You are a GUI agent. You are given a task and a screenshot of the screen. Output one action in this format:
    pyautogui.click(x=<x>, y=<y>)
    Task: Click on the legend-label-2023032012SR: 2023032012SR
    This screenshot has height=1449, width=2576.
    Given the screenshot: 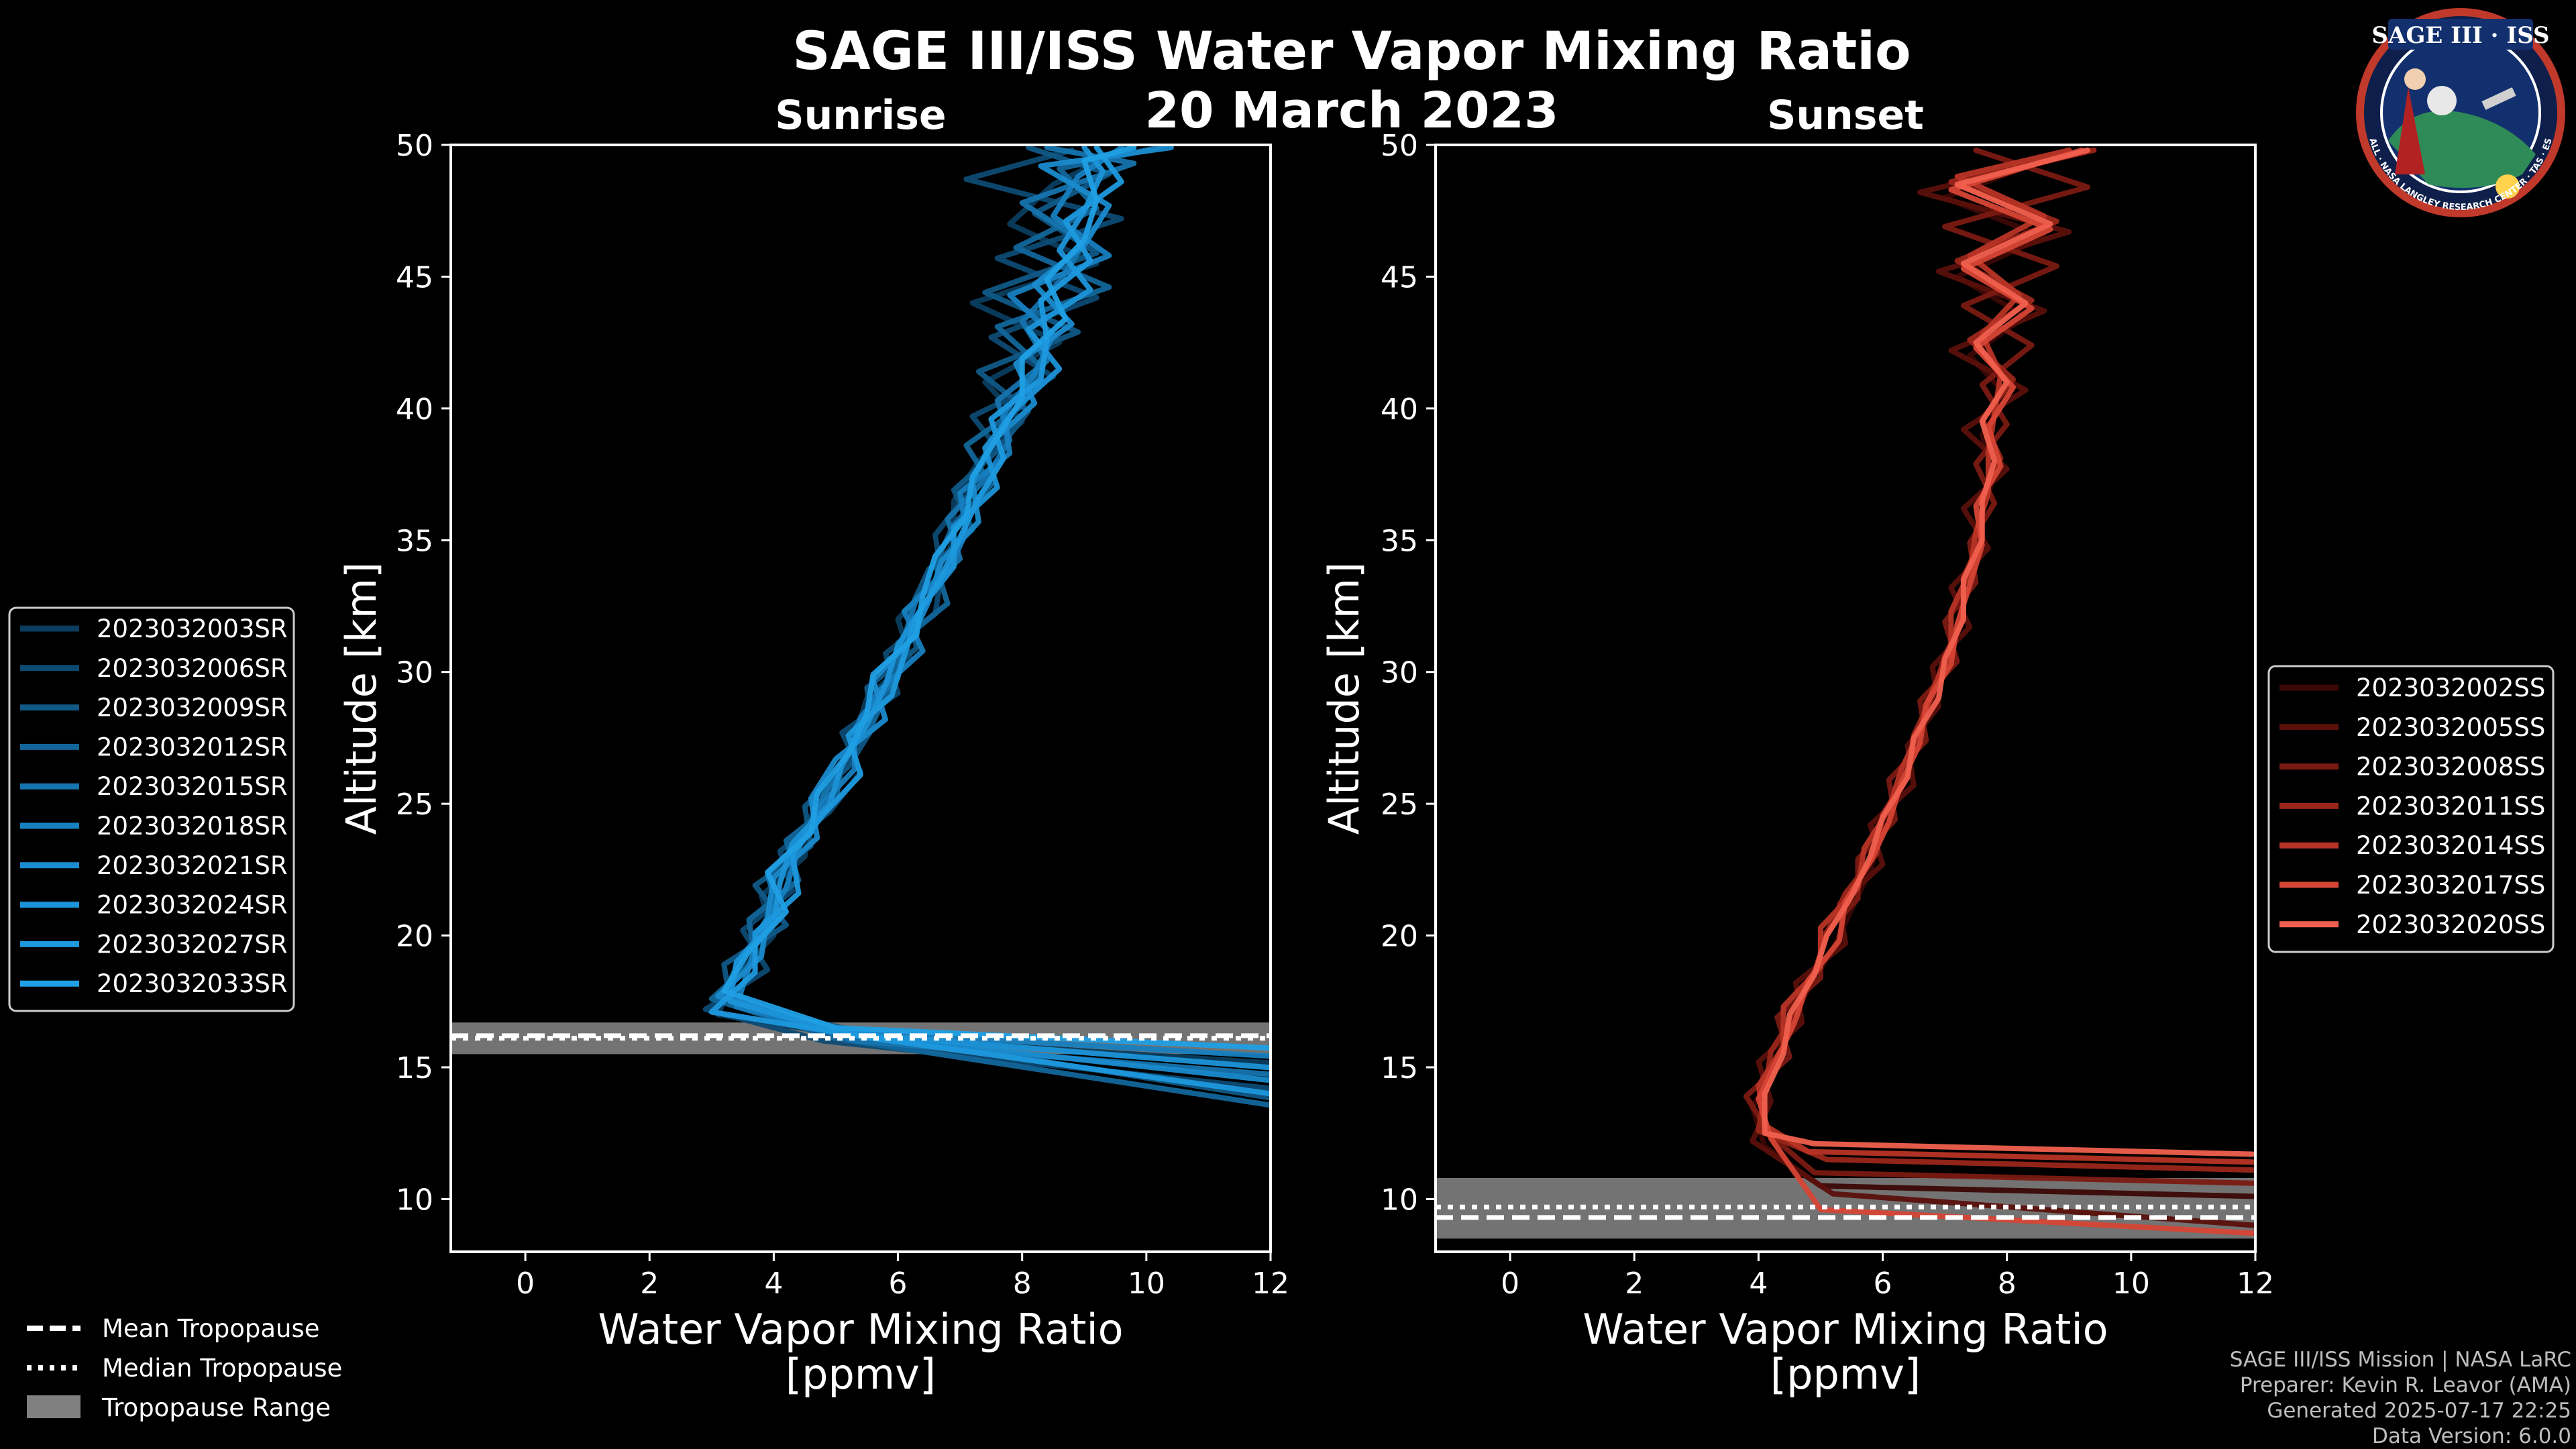 What is the action you would take?
    pyautogui.click(x=192, y=747)
    